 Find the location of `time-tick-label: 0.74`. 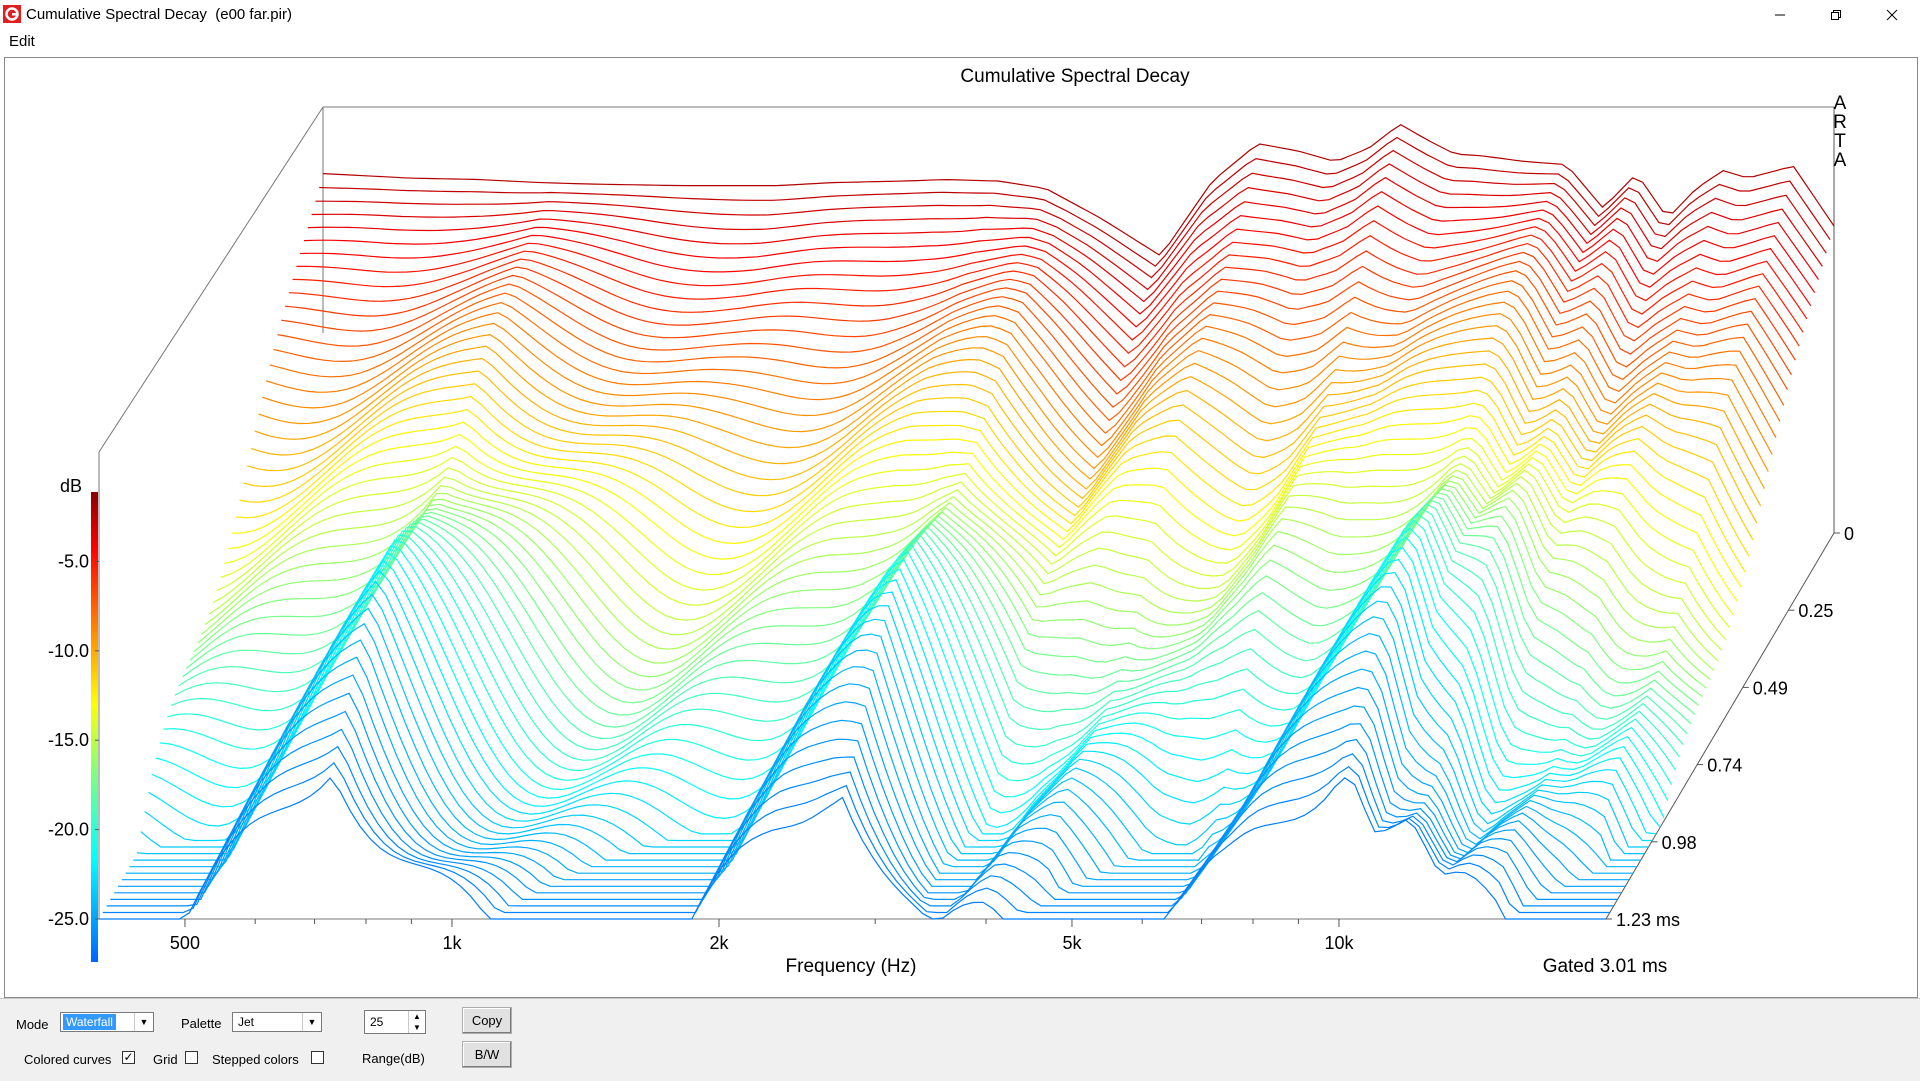

time-tick-label: 0.74 is located at coordinates (1724, 766).